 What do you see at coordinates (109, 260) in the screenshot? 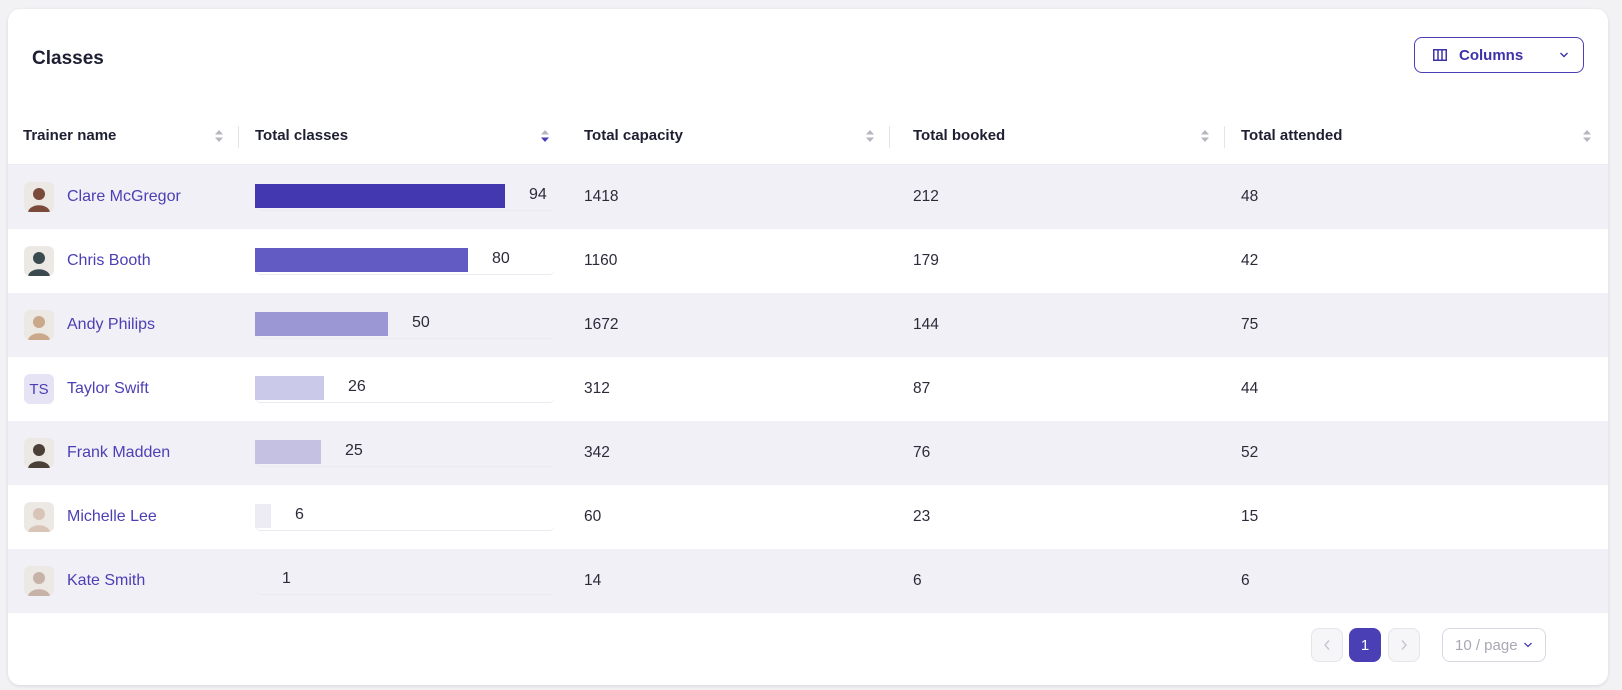
I see `trainer-name-link: Chris Booth` at bounding box center [109, 260].